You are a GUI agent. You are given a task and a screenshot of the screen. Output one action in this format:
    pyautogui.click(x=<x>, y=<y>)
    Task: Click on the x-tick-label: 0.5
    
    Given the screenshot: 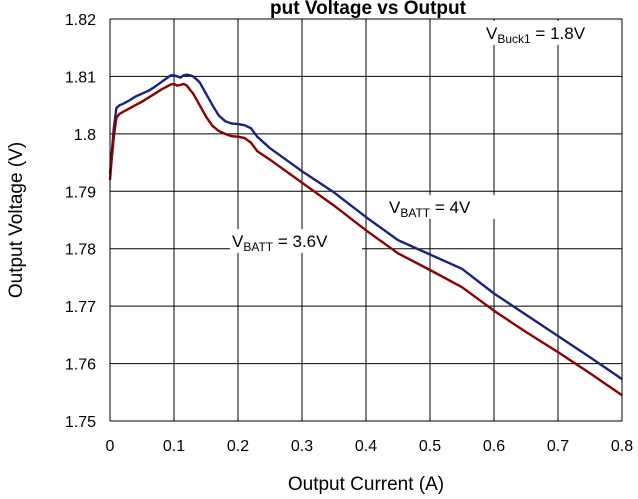 What is the action you would take?
    pyautogui.click(x=430, y=446)
    